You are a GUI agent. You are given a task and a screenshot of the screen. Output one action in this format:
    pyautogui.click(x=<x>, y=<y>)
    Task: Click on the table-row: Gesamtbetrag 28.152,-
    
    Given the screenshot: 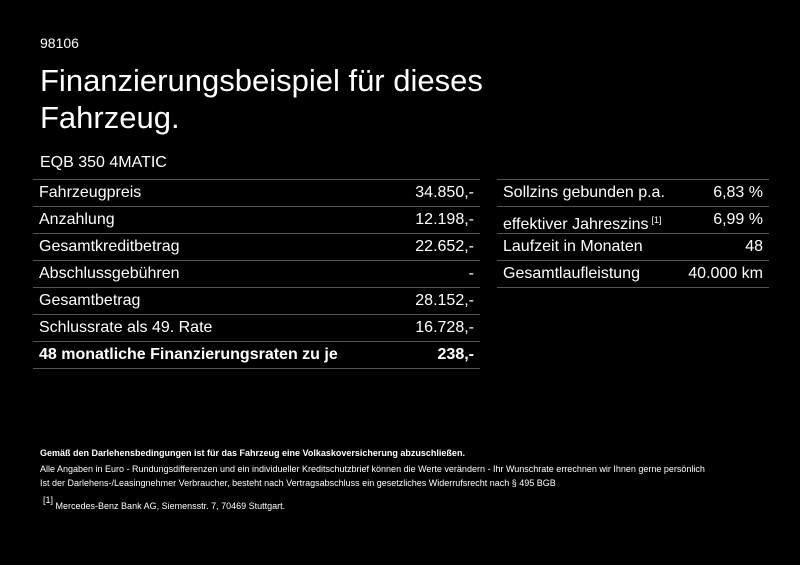 What is the action you would take?
    pyautogui.click(x=256, y=301)
    